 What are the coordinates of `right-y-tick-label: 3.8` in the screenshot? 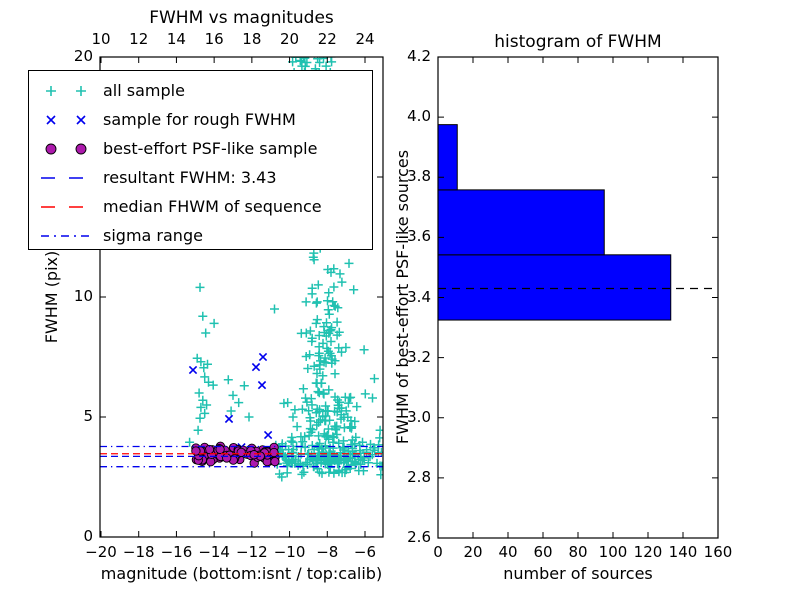 It's located at (419, 176).